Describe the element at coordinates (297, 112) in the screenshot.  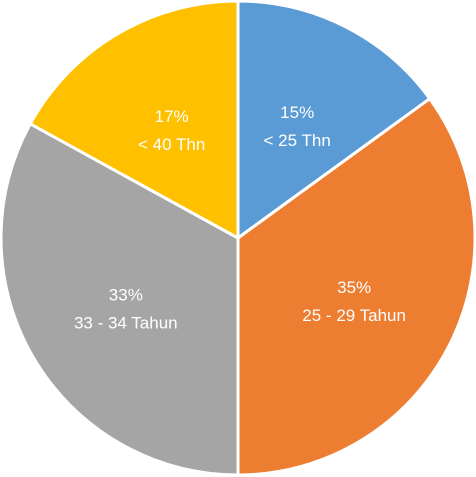
I see `slice-percent-label: 15%` at that location.